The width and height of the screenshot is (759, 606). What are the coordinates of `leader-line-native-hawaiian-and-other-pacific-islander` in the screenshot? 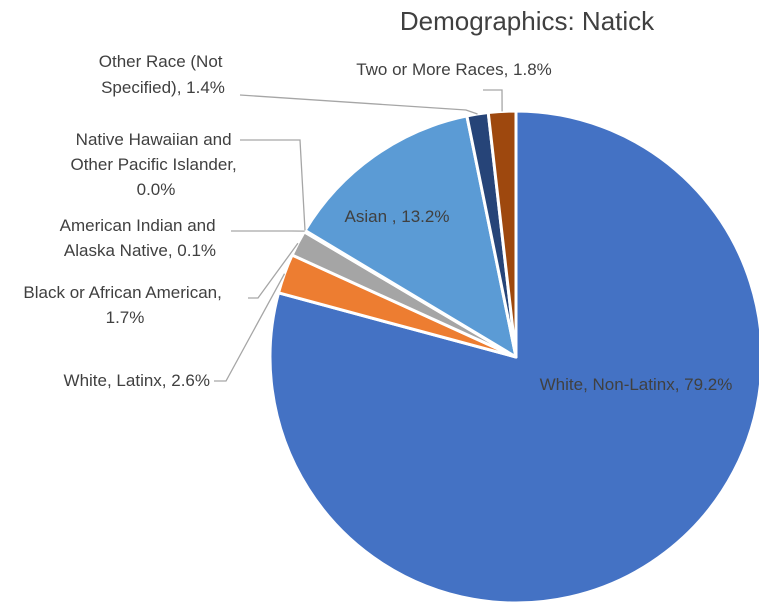 It's located at (273, 185).